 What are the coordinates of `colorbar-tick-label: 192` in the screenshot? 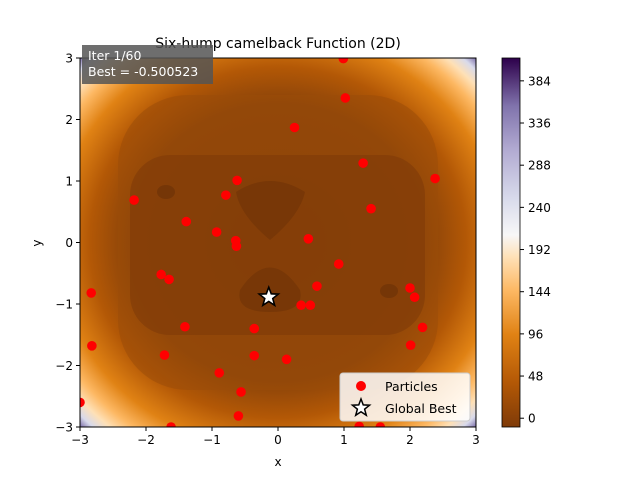 It's located at (539, 250).